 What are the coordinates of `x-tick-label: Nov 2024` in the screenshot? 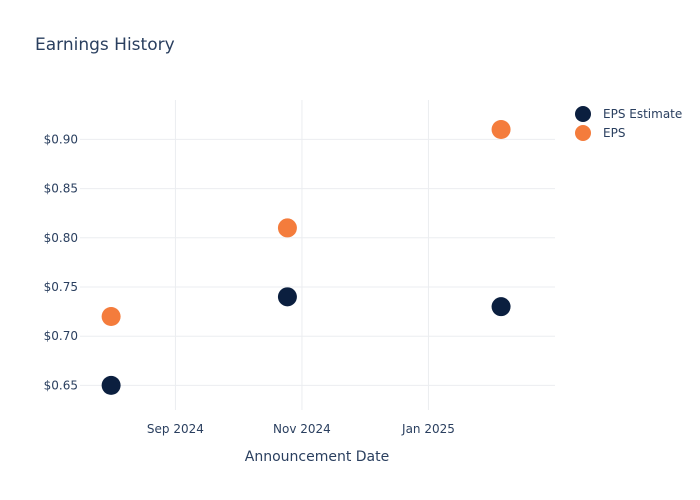 It's located at (302, 429).